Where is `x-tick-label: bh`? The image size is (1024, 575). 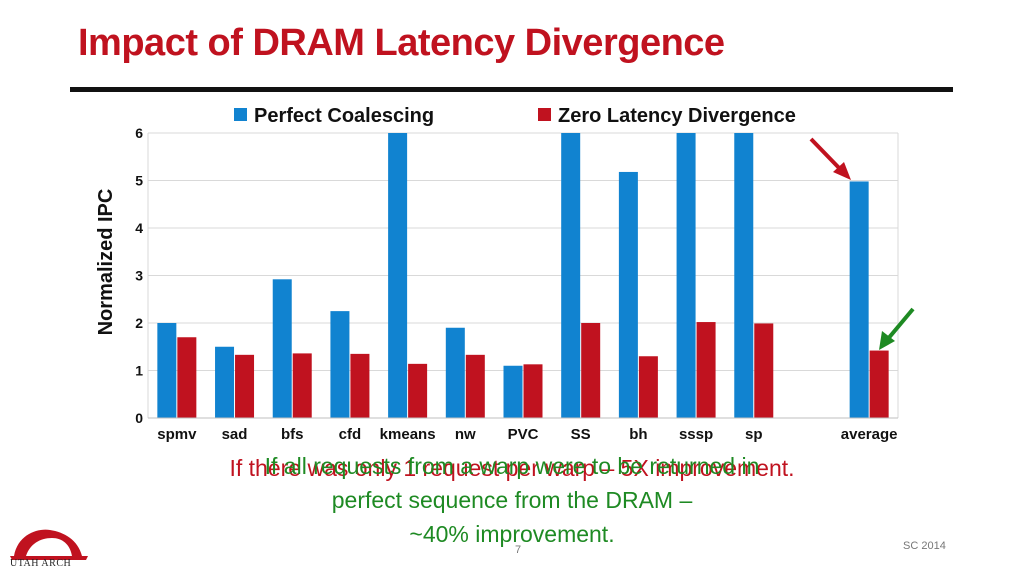 x-tick-label: bh is located at coordinates (638, 434).